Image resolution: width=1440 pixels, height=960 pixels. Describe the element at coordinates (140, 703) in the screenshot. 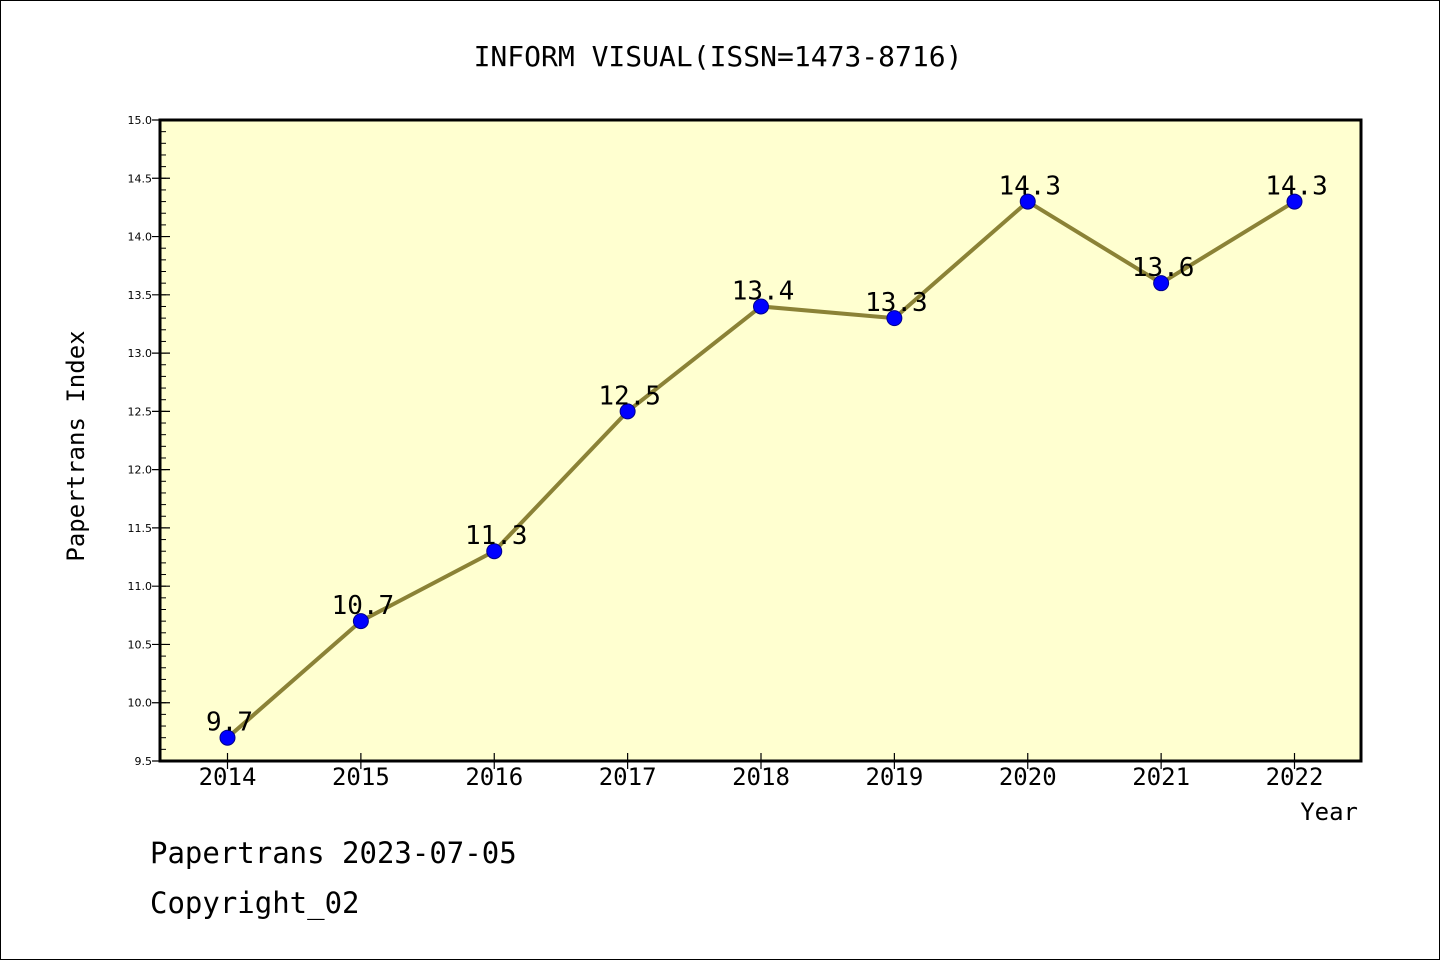

I see `y-tick-label: 10.0` at that location.